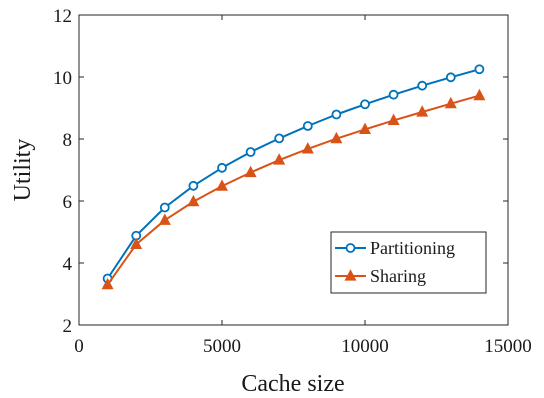 This screenshot has width=544, height=398. I want to click on legend-marker-sharing, so click(350, 275).